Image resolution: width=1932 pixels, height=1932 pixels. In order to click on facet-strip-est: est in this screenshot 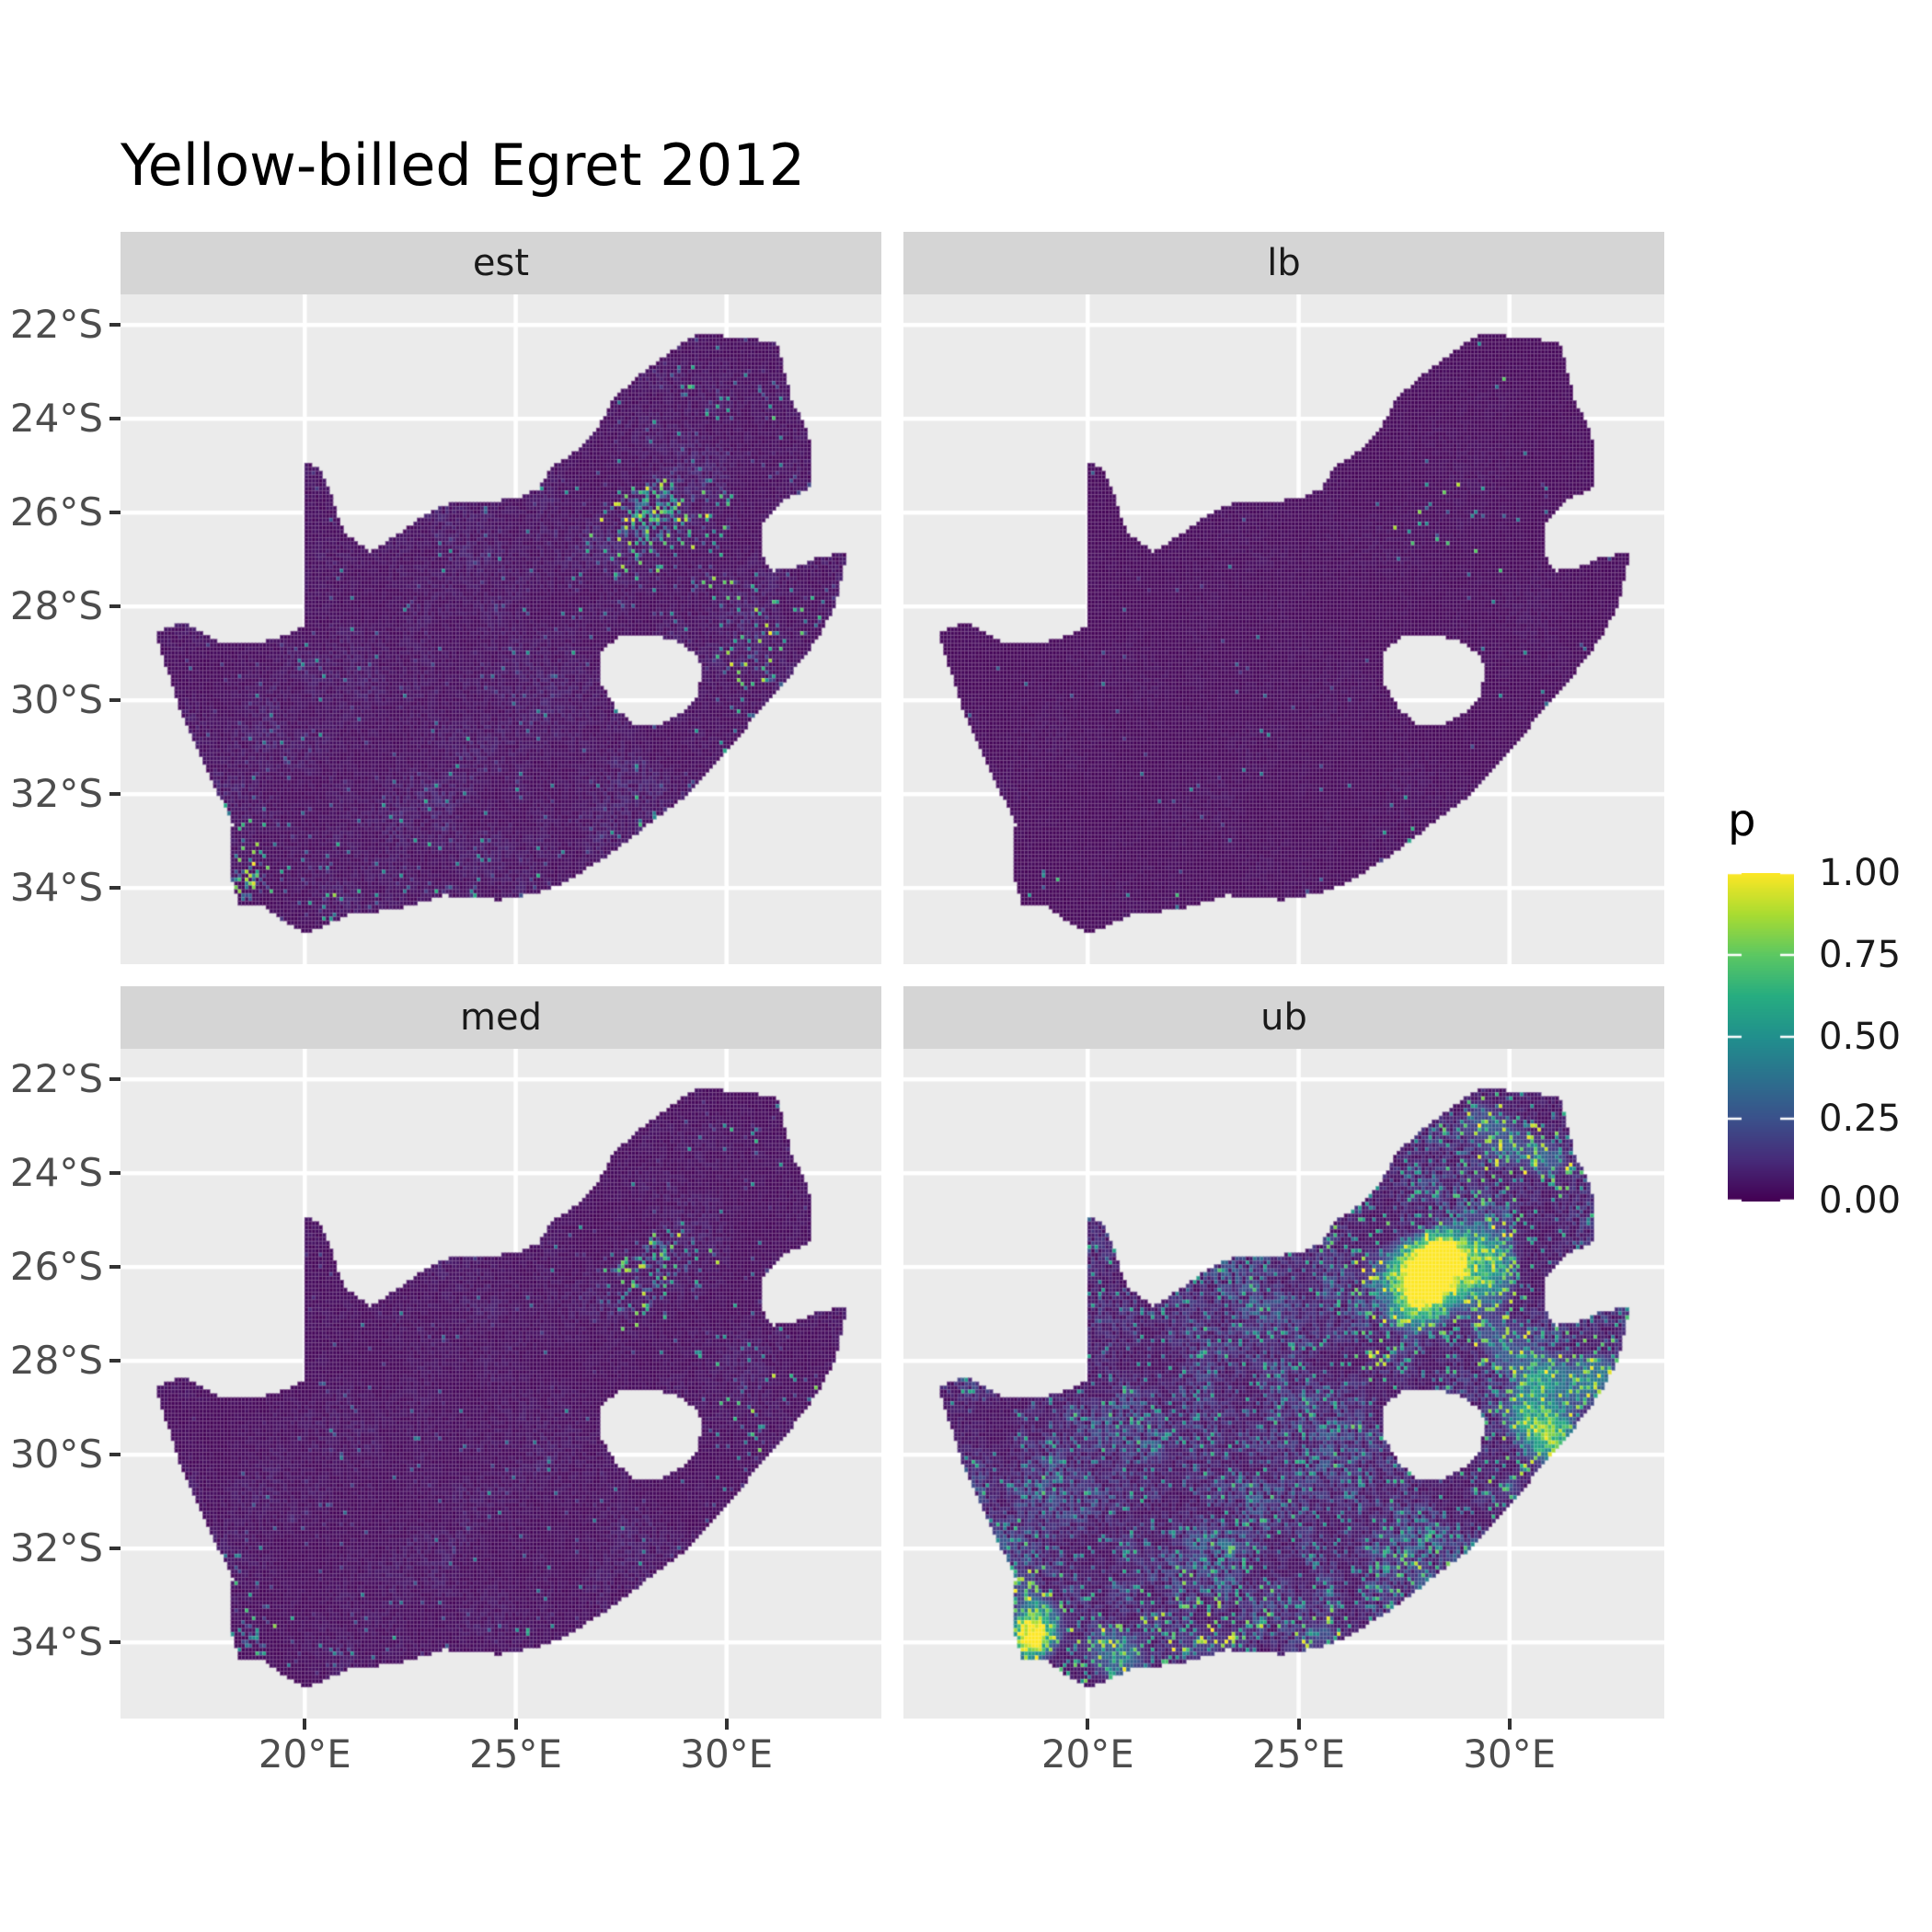, I will do `click(501, 263)`.